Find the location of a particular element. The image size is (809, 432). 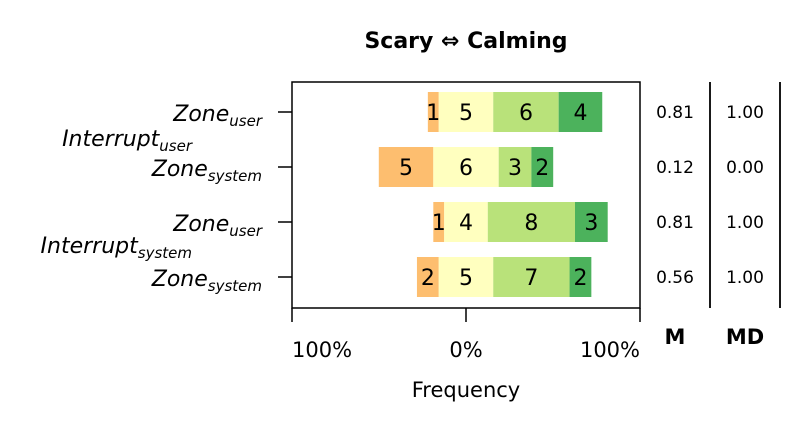

chart-title: Scary ⇔ Calming is located at coordinates (465, 41).